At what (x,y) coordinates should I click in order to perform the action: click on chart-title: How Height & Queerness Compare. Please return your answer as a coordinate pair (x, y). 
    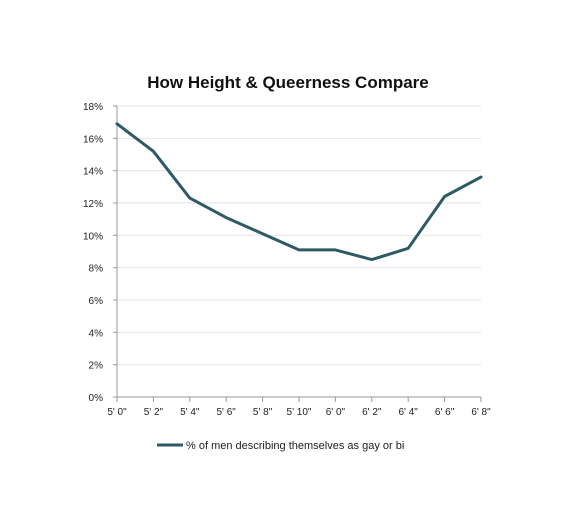
    Looking at the image, I should click on (288, 82).